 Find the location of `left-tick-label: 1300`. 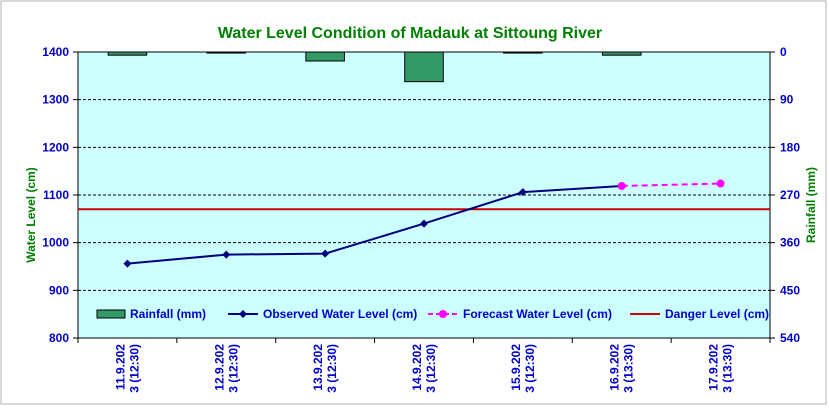

left-tick-label: 1300 is located at coordinates (55, 100).